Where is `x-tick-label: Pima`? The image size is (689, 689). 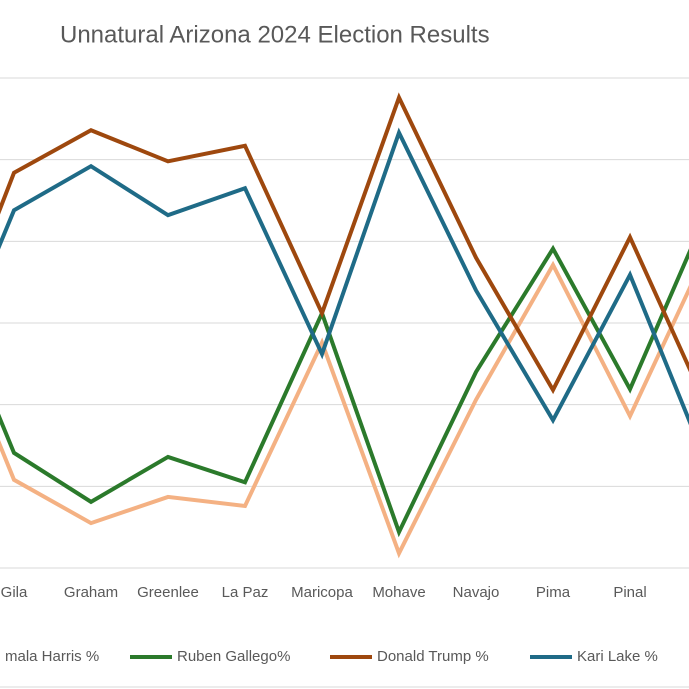 x-tick-label: Pima is located at coordinates (553, 592).